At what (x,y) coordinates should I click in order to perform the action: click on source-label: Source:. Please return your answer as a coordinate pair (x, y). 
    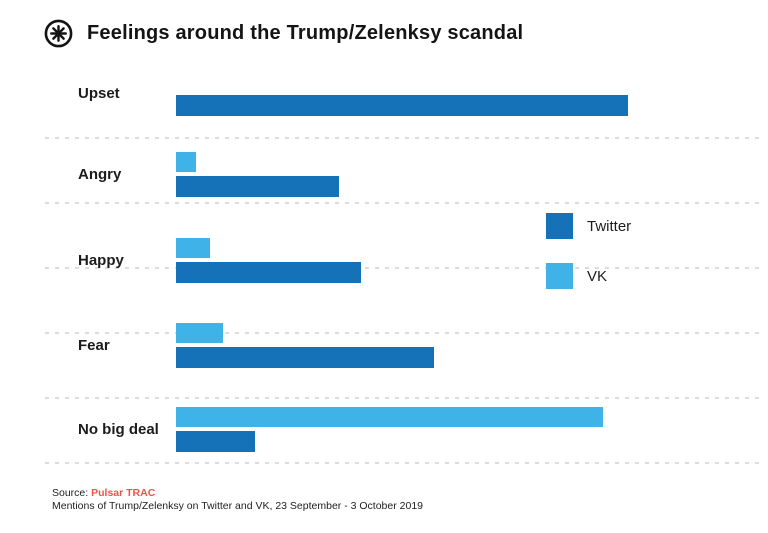
    Looking at the image, I should click on (70, 493).